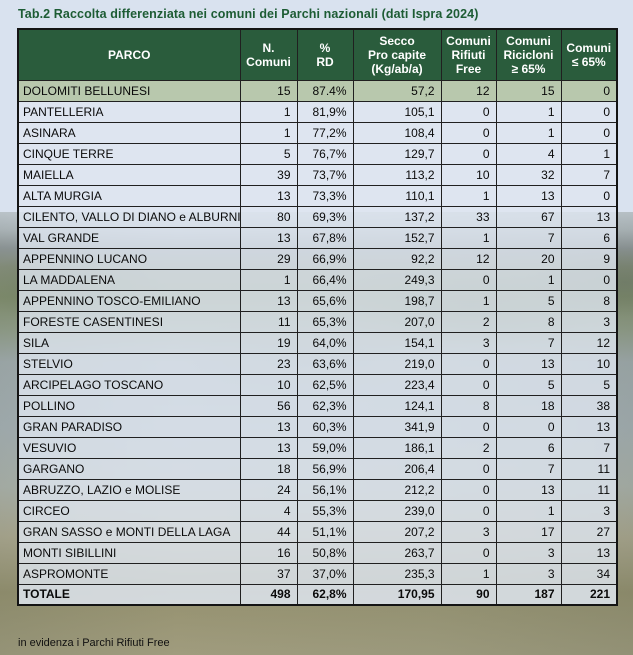 The width and height of the screenshot is (633, 655). I want to click on value-cell: 67,8%, so click(325, 237).